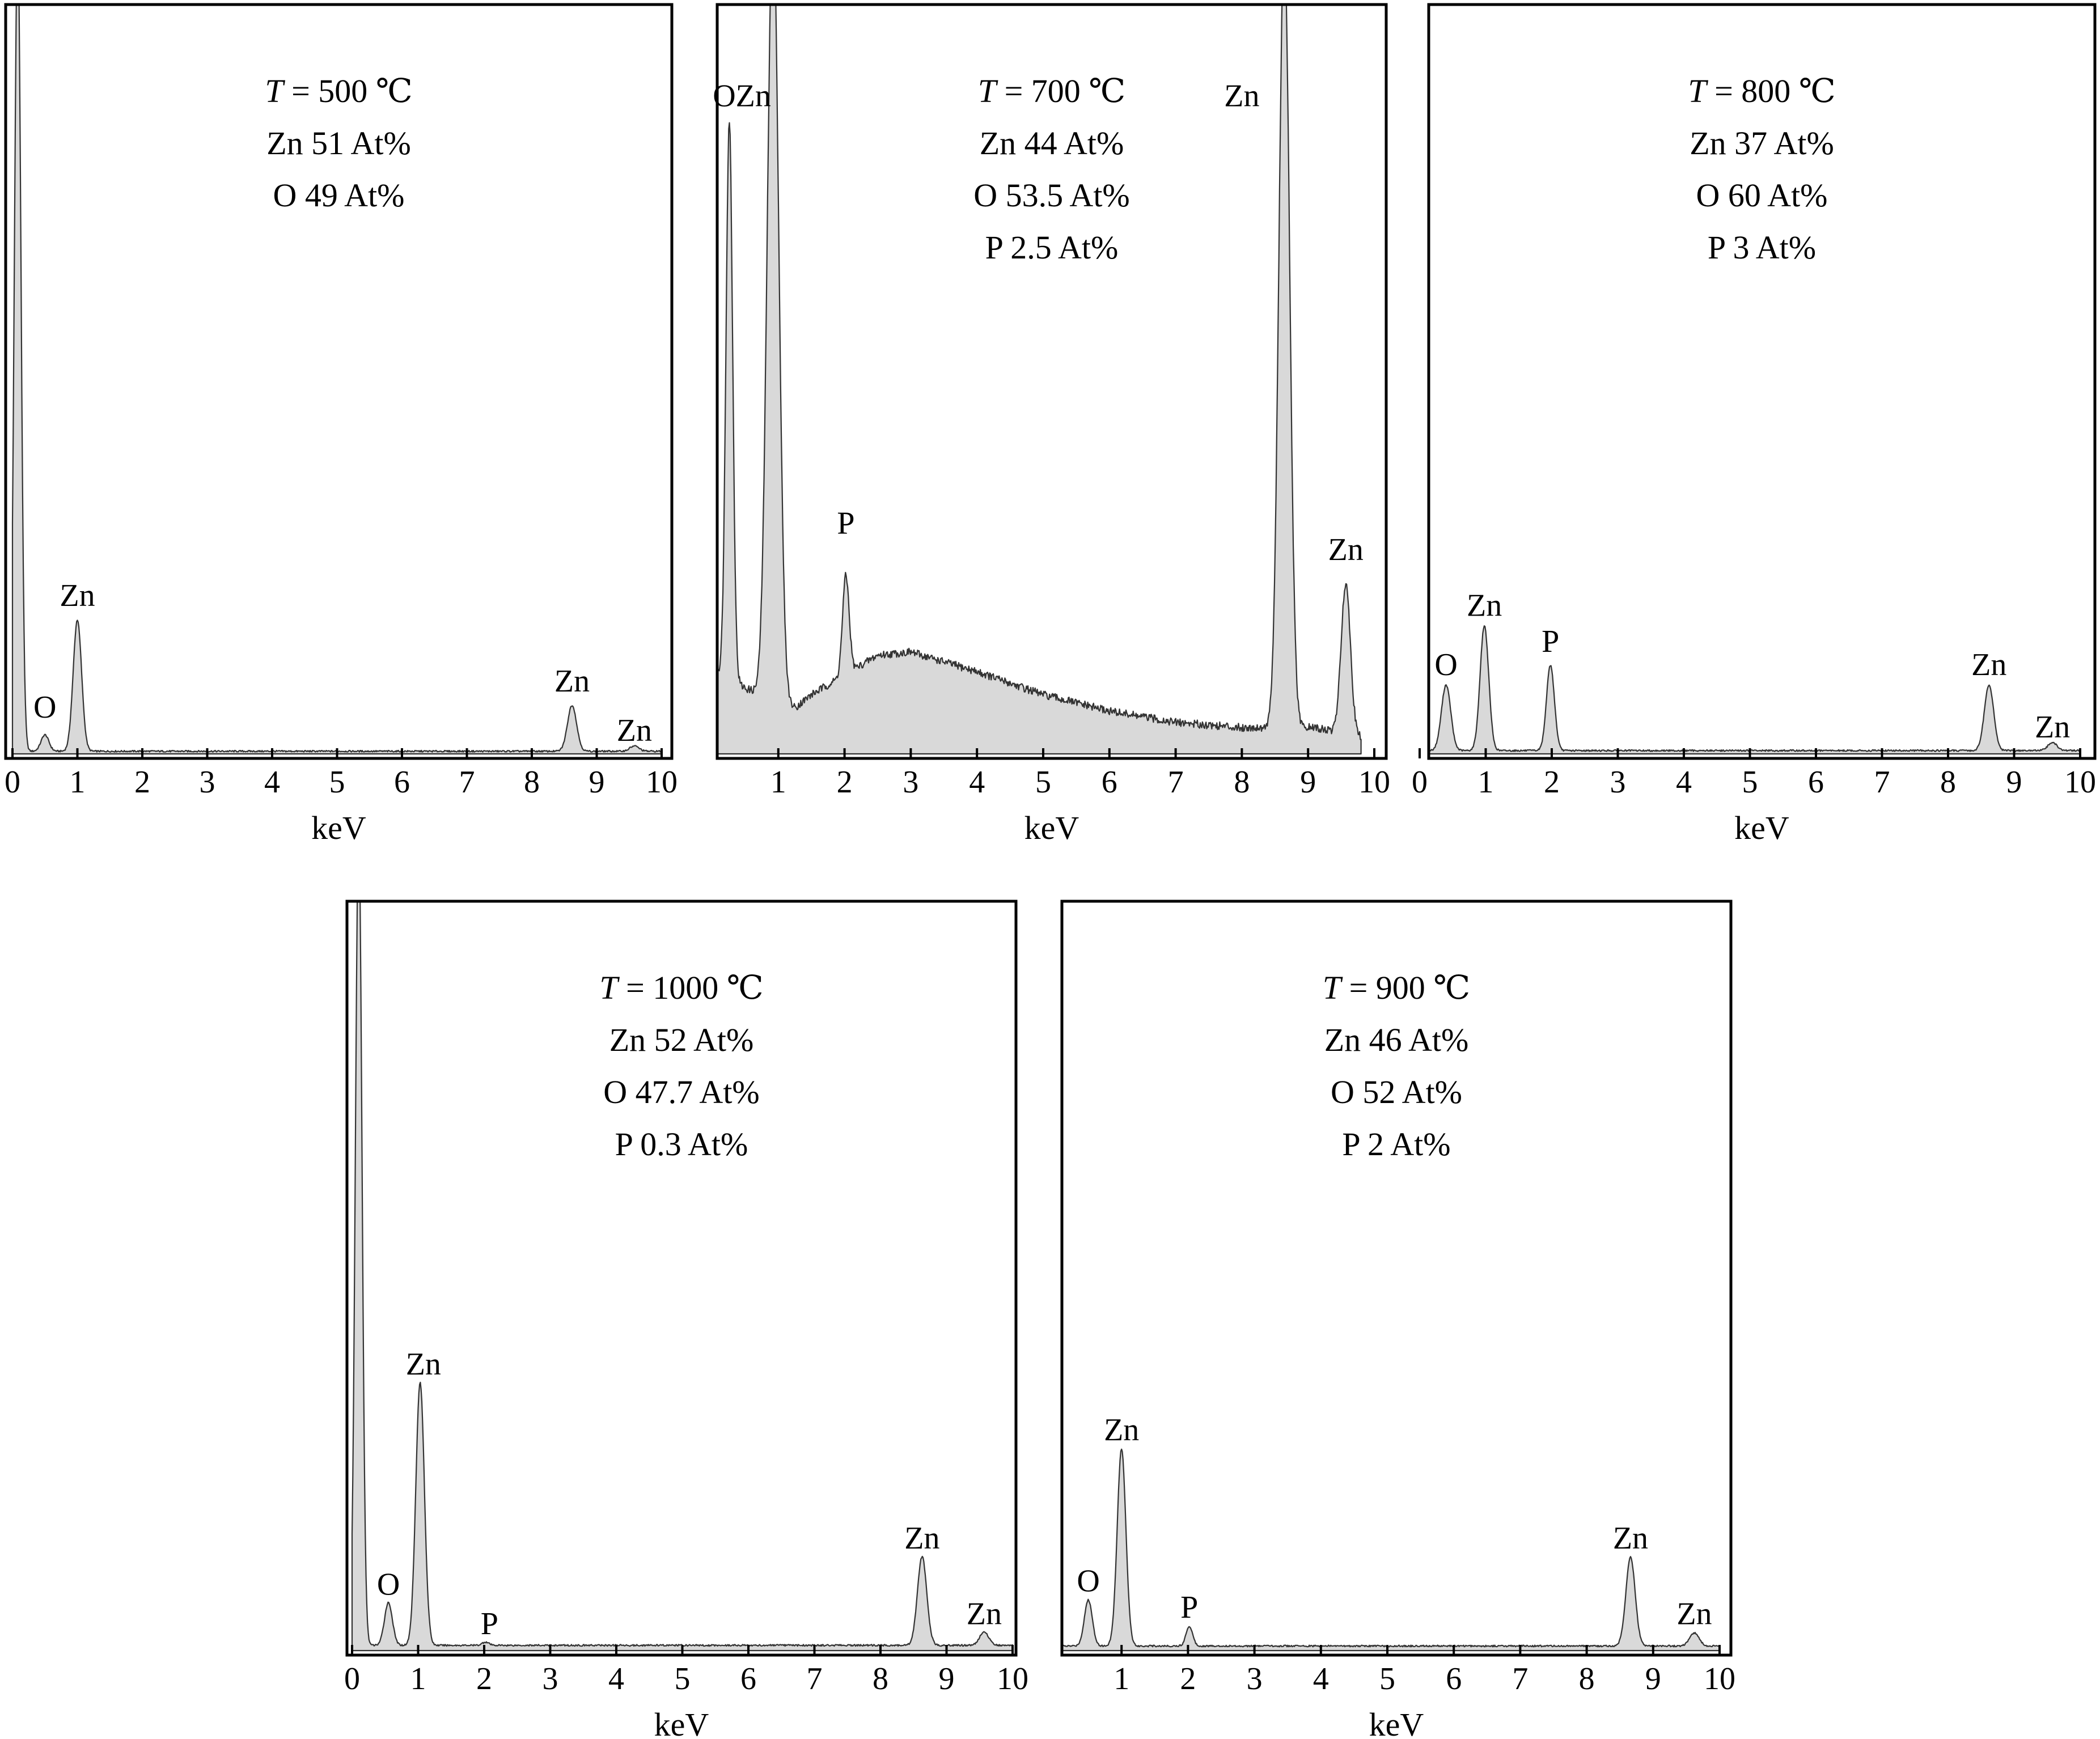  Describe the element at coordinates (1762, 196) in the screenshot. I see `composition-line: O 60 At%` at that location.